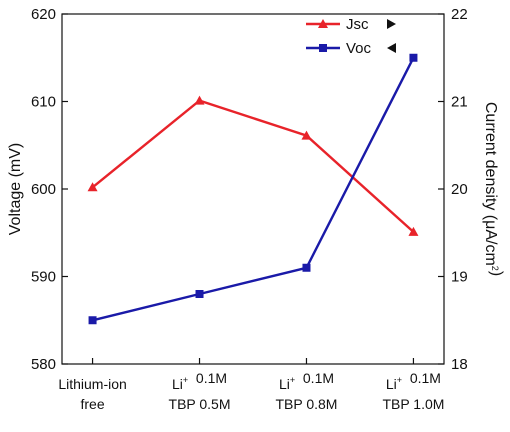  What do you see at coordinates (43, 277) in the screenshot?
I see `left-tick-label: 590` at bounding box center [43, 277].